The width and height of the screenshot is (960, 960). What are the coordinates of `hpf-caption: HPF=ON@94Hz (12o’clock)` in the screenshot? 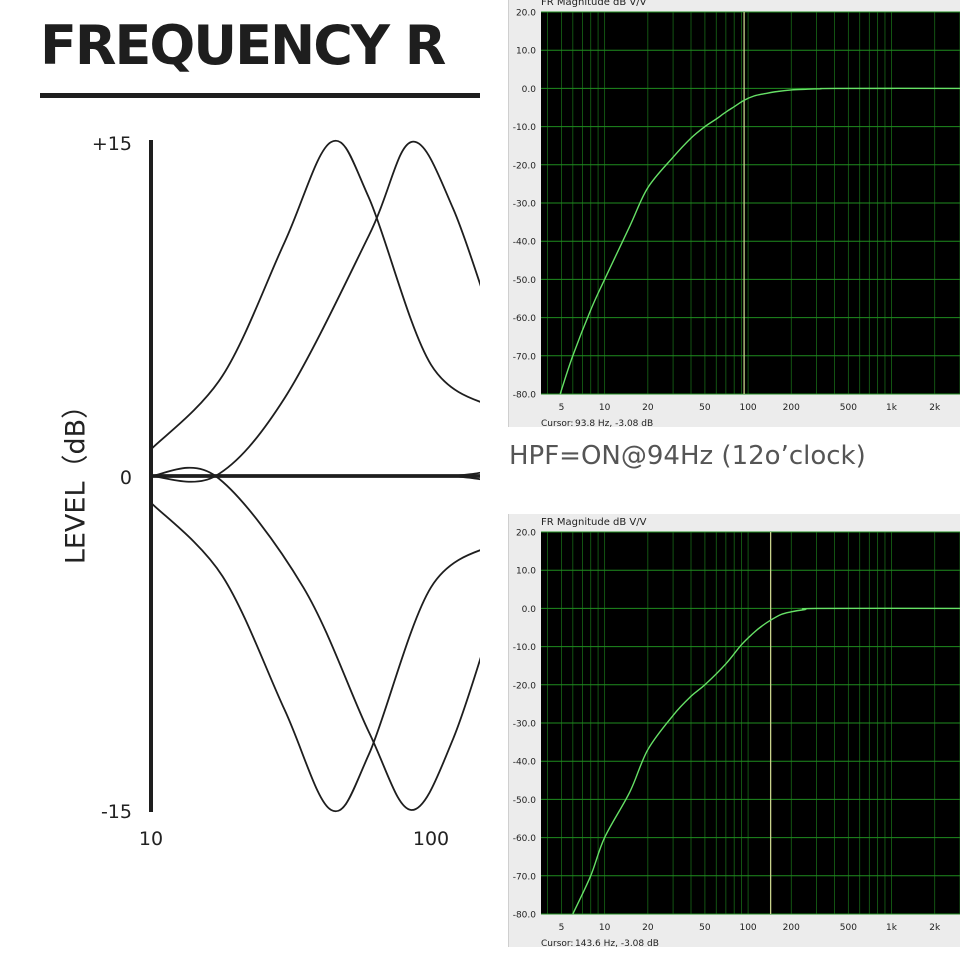 It's located at (687, 456).